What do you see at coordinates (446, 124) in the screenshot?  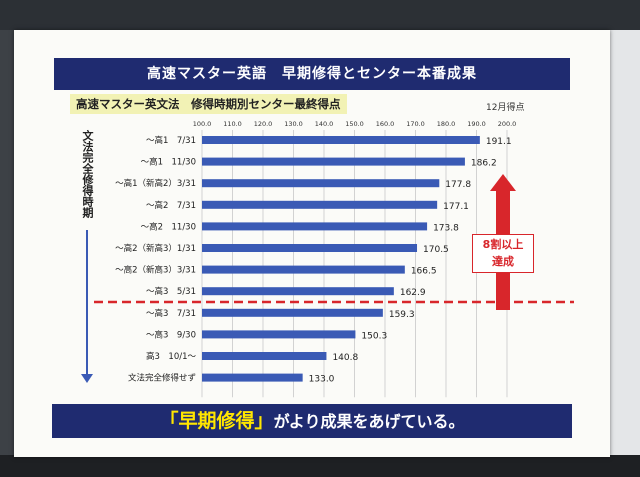 I see `x-tick-label: 180.0` at bounding box center [446, 124].